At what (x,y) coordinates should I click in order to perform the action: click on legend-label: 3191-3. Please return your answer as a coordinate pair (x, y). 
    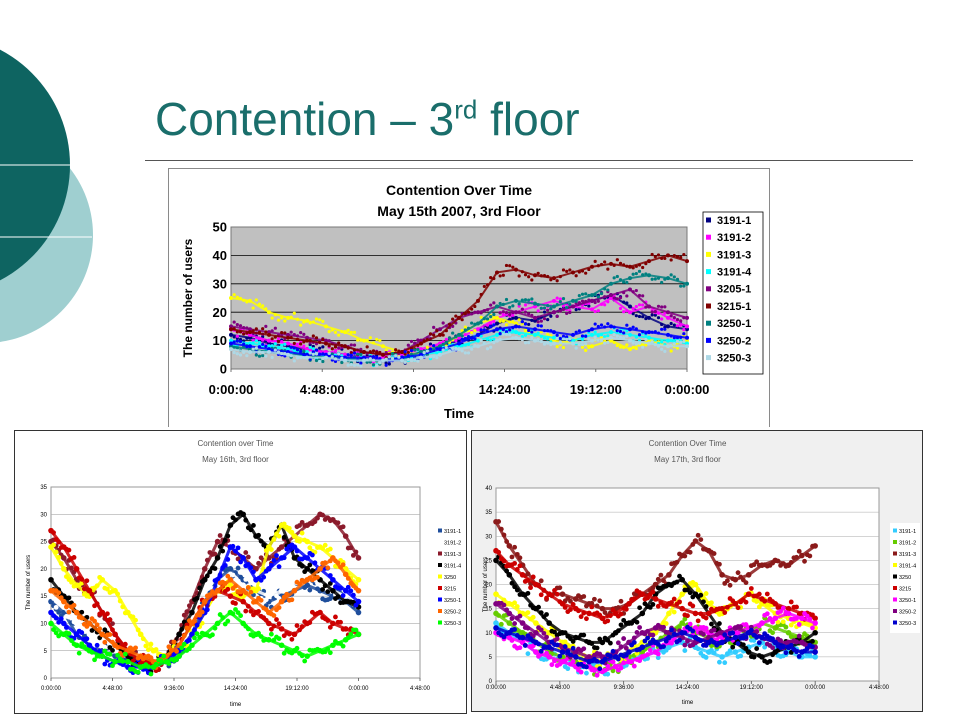
    Looking at the image, I should click on (452, 555).